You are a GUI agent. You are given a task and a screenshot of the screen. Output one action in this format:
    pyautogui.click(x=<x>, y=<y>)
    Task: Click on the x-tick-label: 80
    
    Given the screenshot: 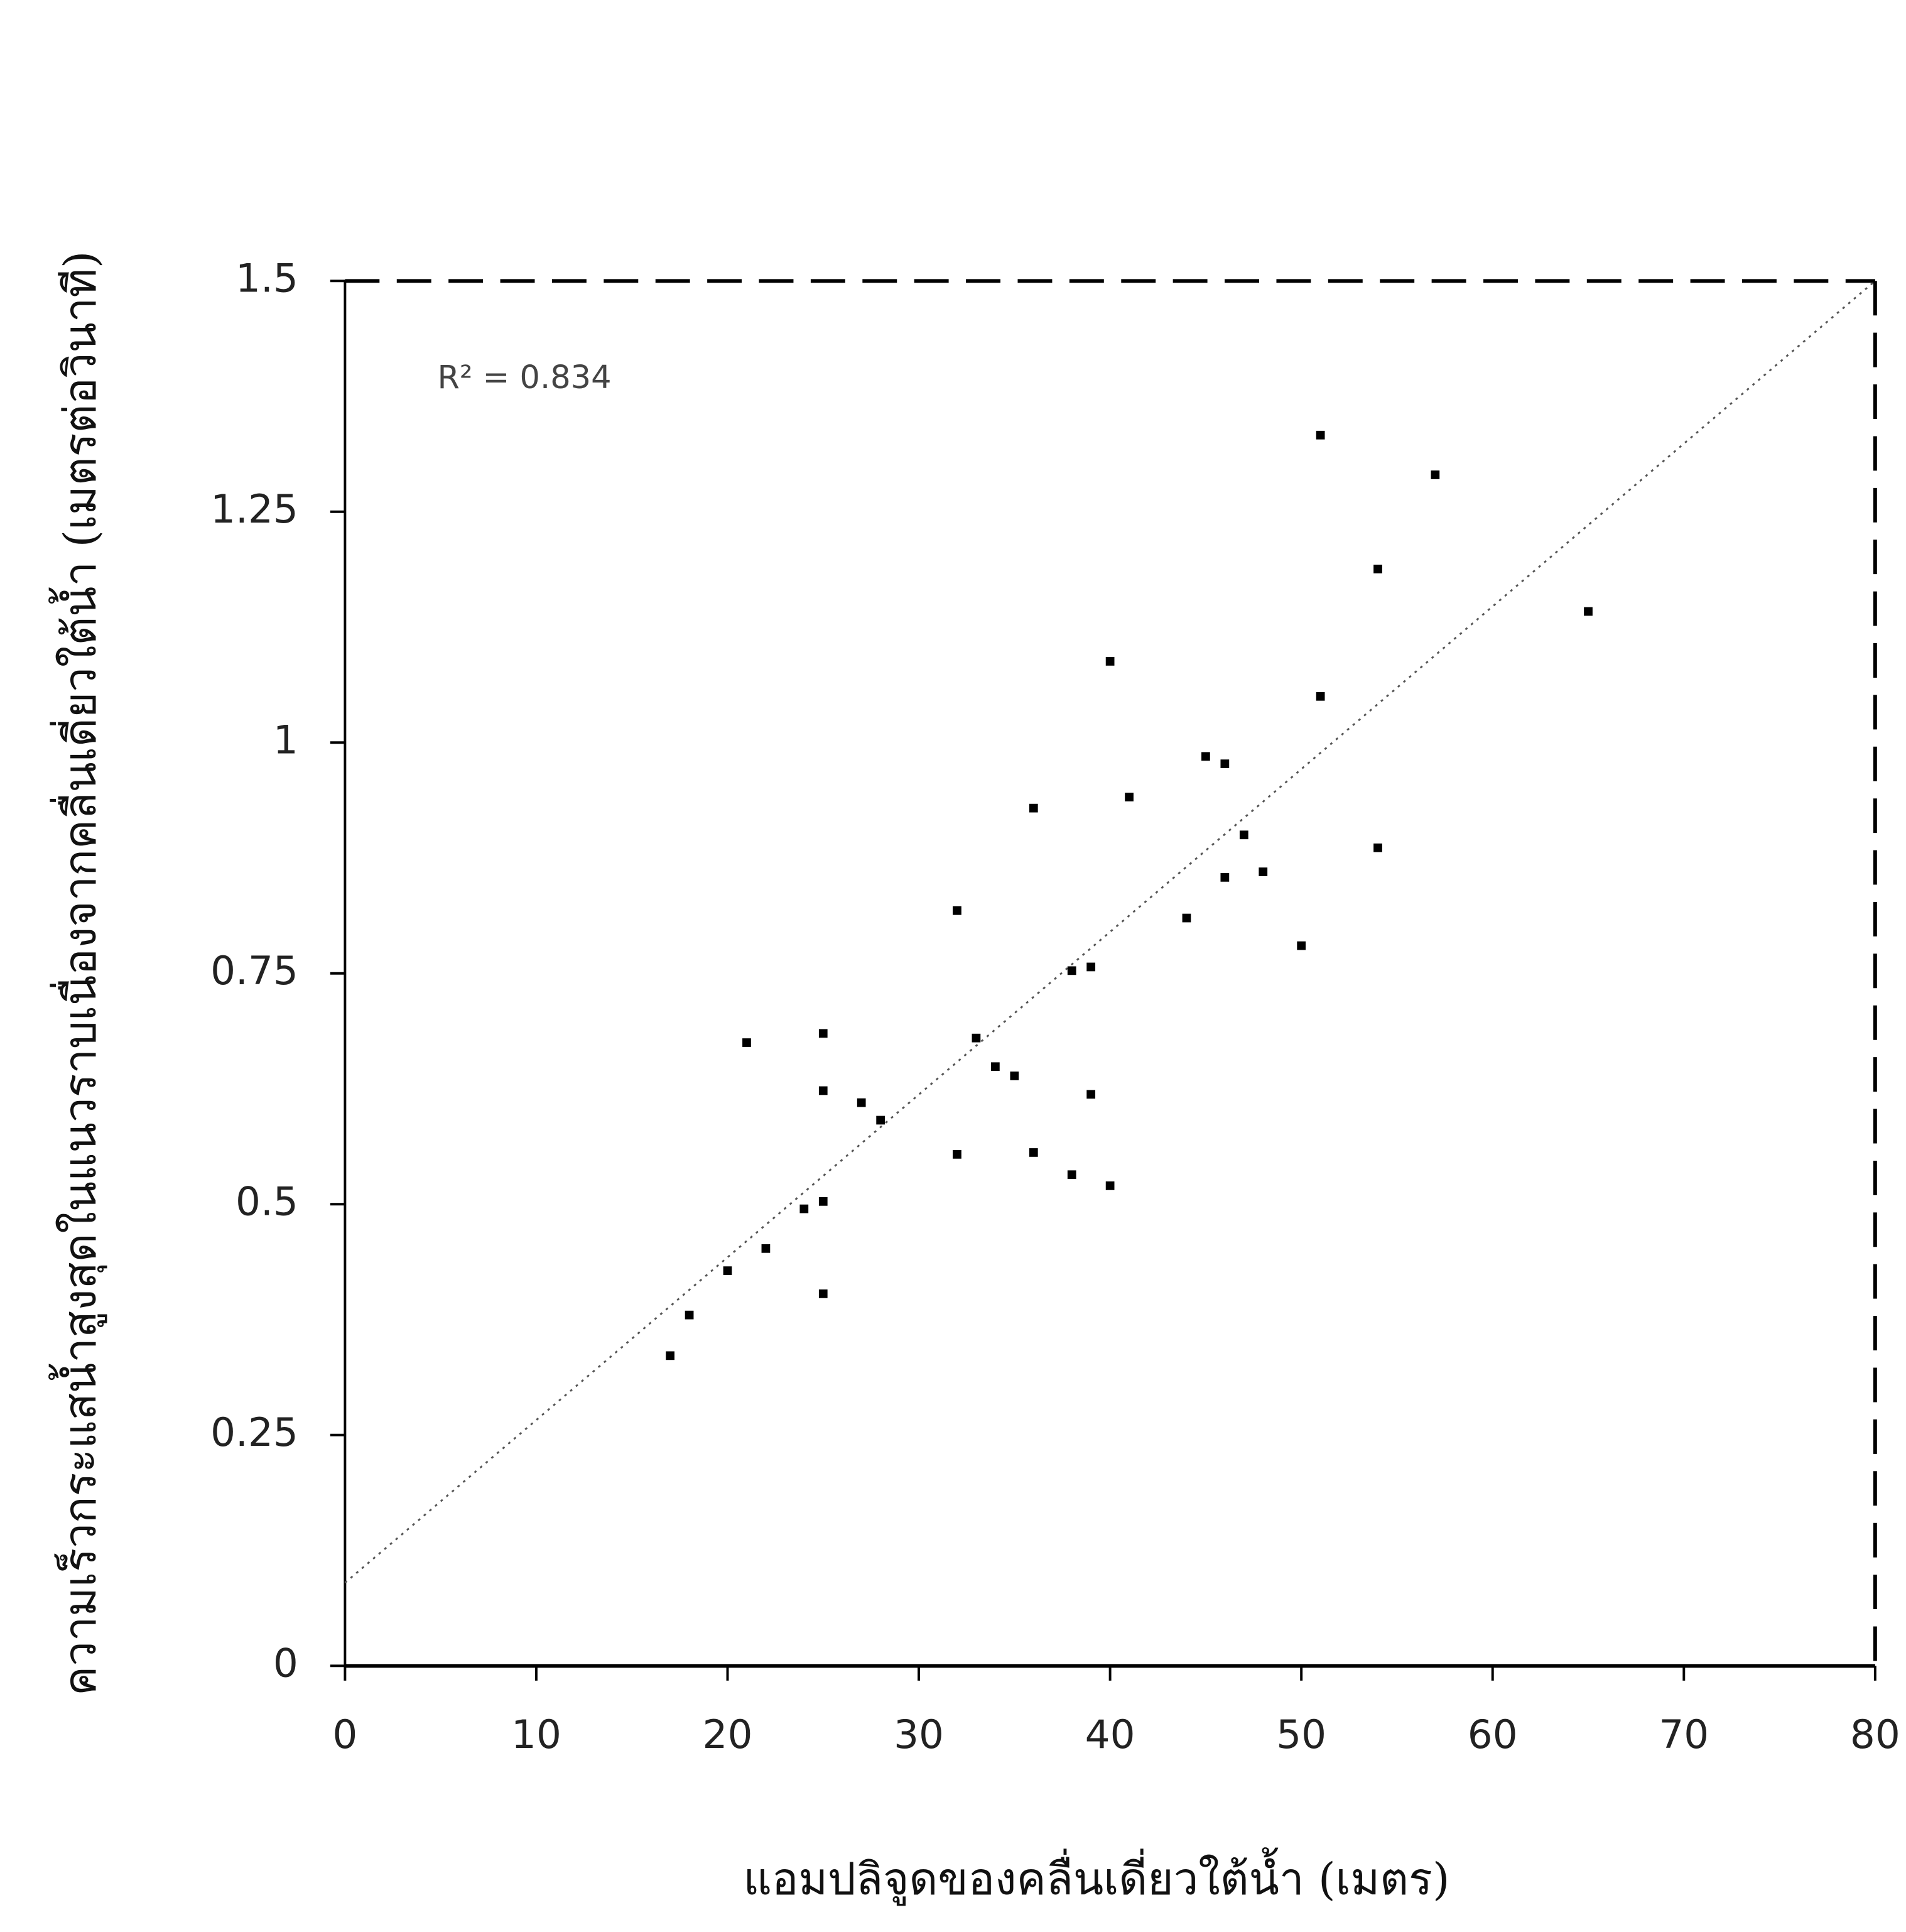 What is the action you would take?
    pyautogui.click(x=1875, y=1734)
    